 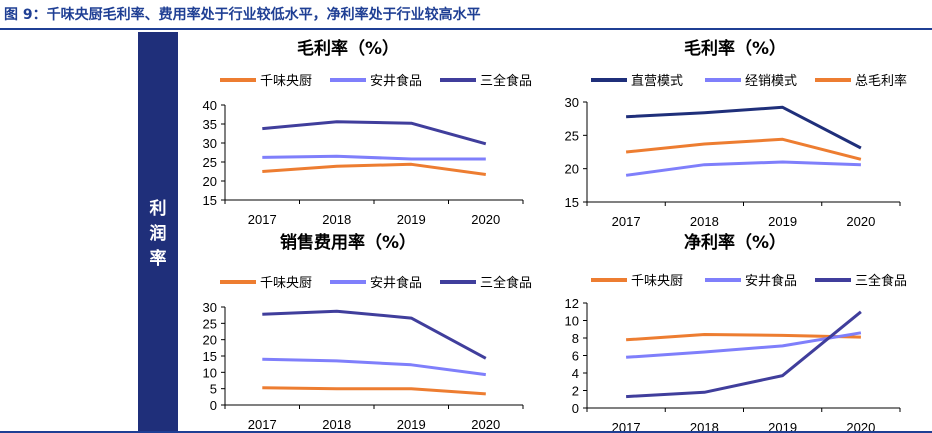 What do you see at coordinates (575, 356) in the screenshot?
I see `y-tick-label: 6` at bounding box center [575, 356].